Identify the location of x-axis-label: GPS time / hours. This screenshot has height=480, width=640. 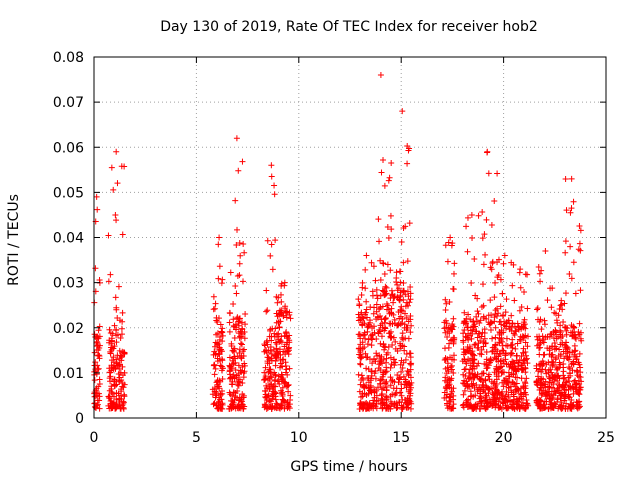
(348, 467).